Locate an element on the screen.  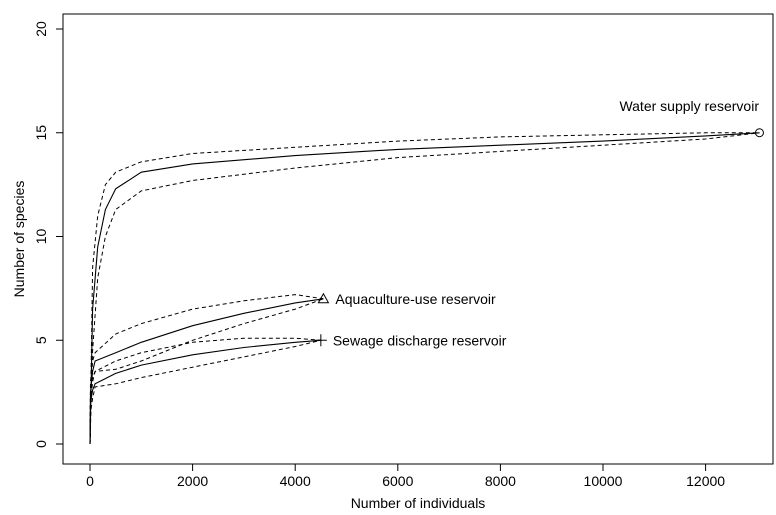
x-axis-title: Number of individuals is located at coordinates (418, 503).